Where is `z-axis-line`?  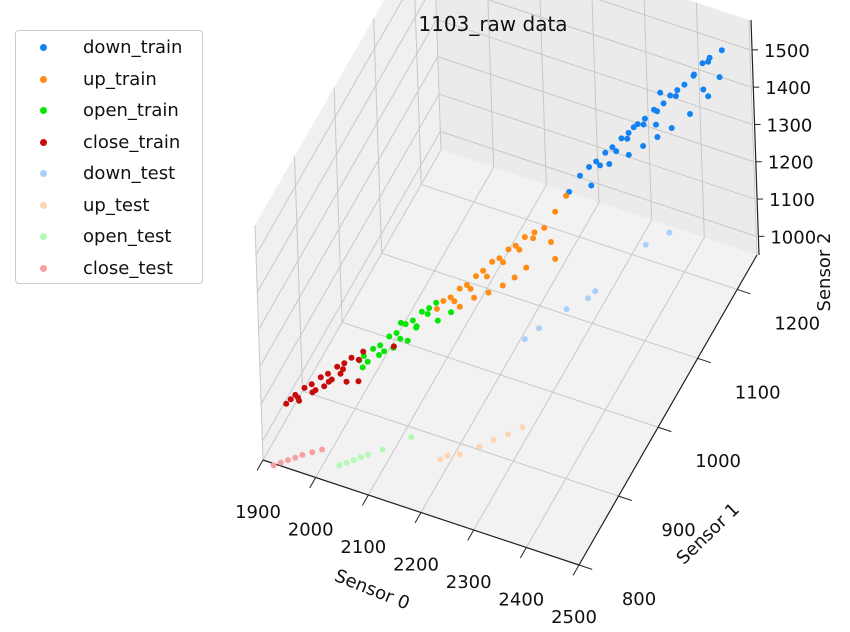
z-axis-line is located at coordinates (755, 137).